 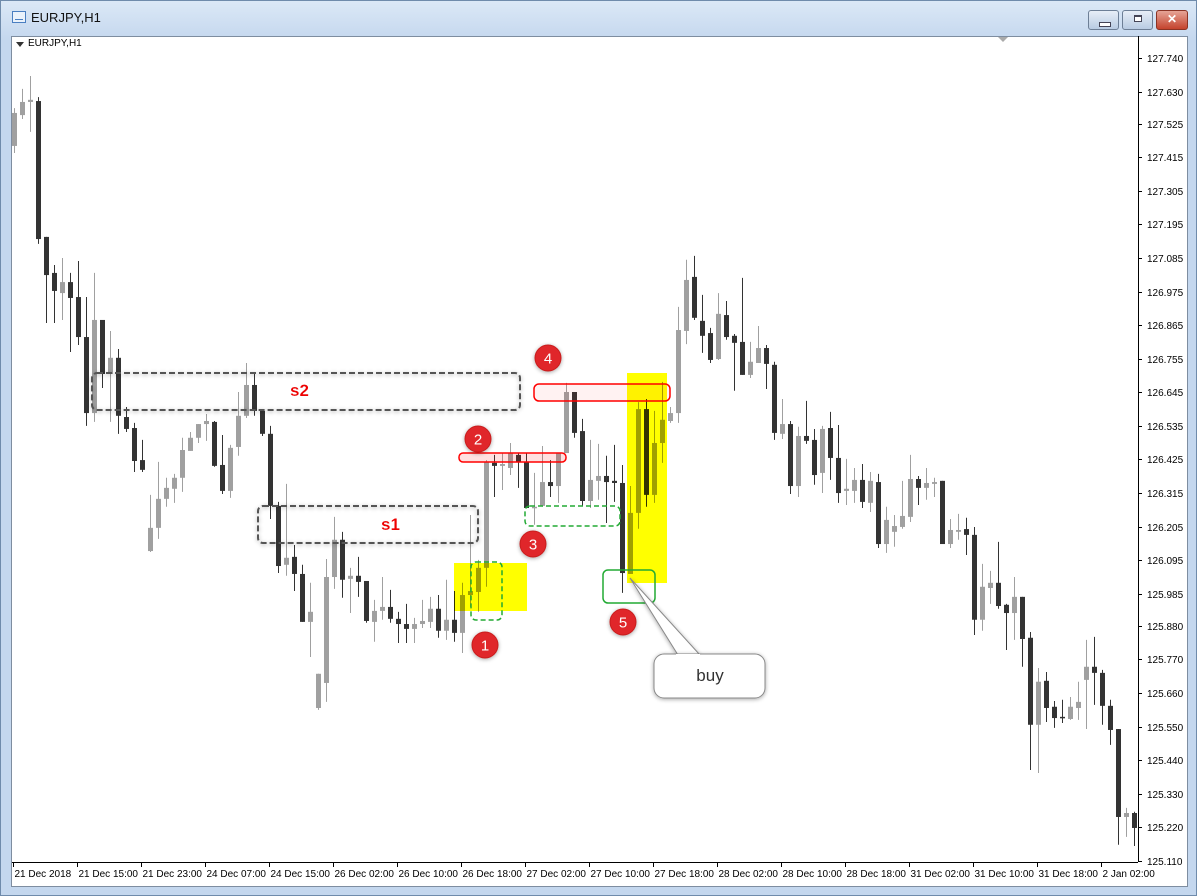 I want to click on buy-callout, so click(x=709, y=676).